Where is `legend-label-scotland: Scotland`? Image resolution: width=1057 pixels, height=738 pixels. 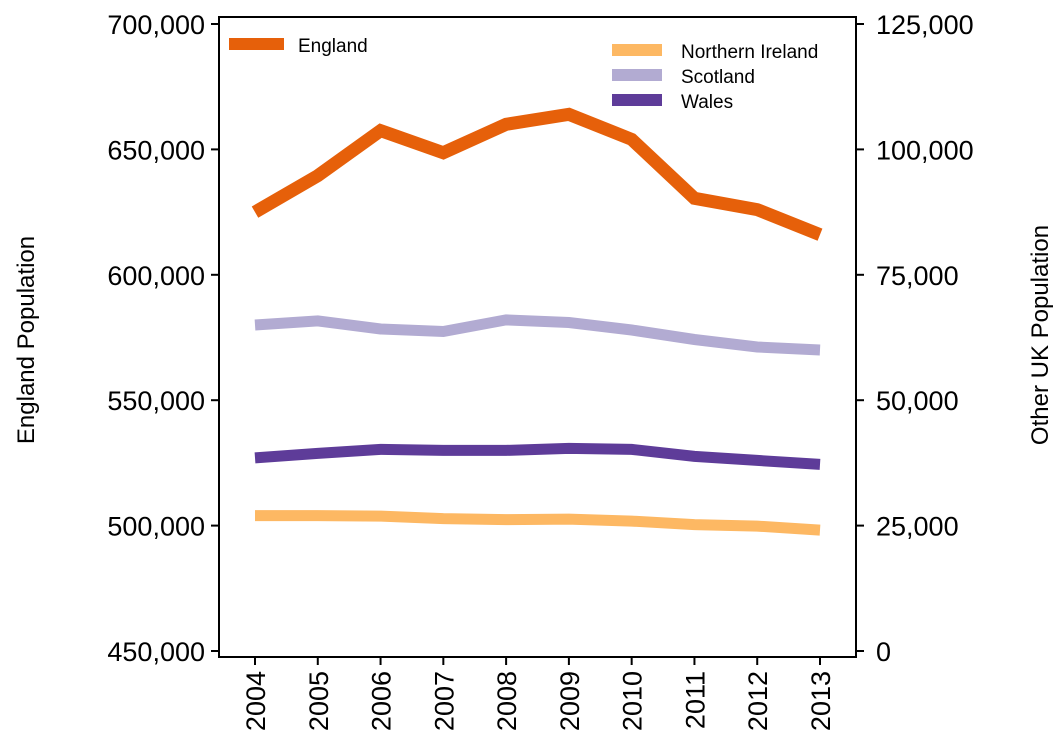
legend-label-scotland: Scotland is located at coordinates (718, 77).